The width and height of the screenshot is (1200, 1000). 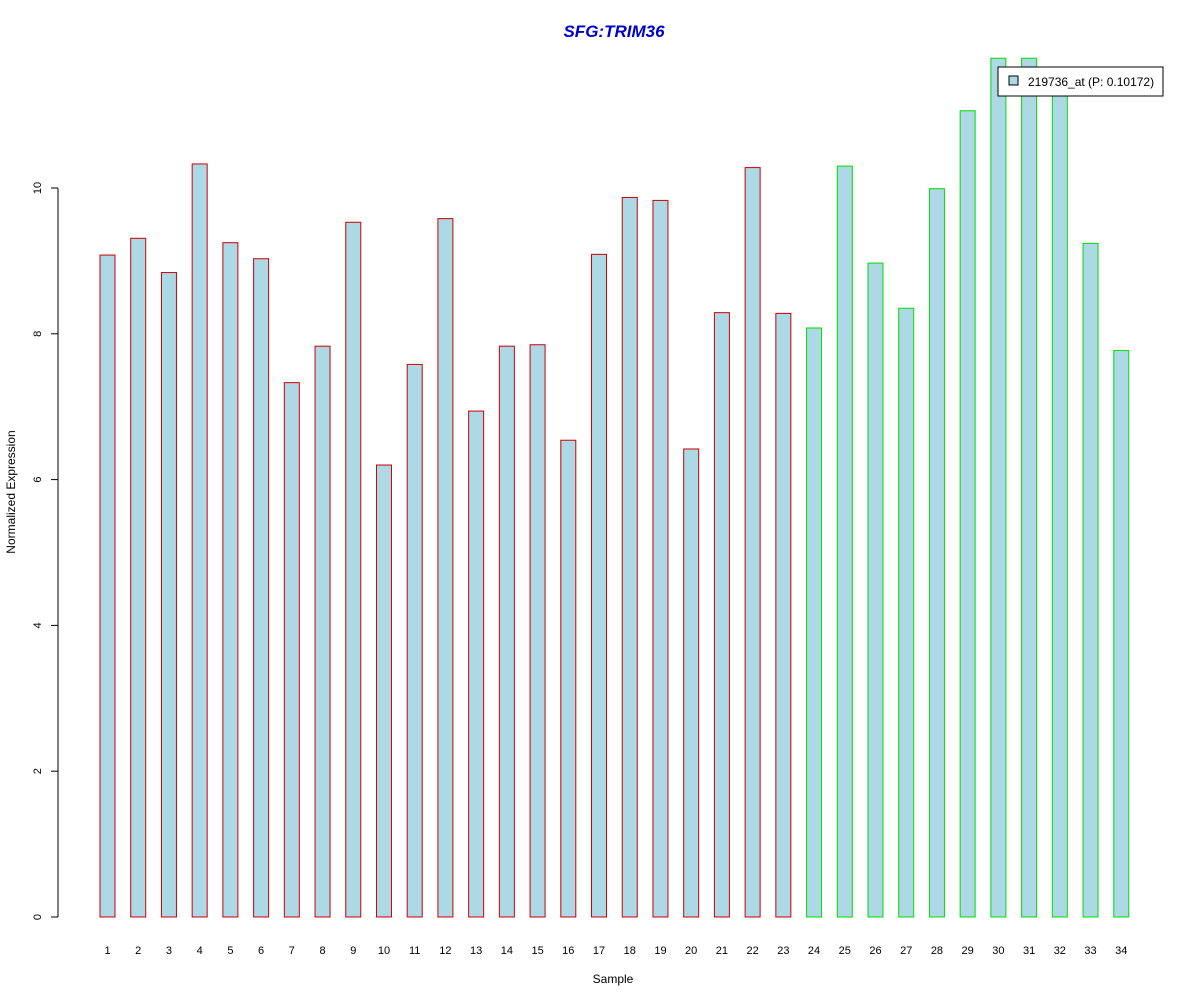 I want to click on x-tick-label: 9, so click(x=353, y=951).